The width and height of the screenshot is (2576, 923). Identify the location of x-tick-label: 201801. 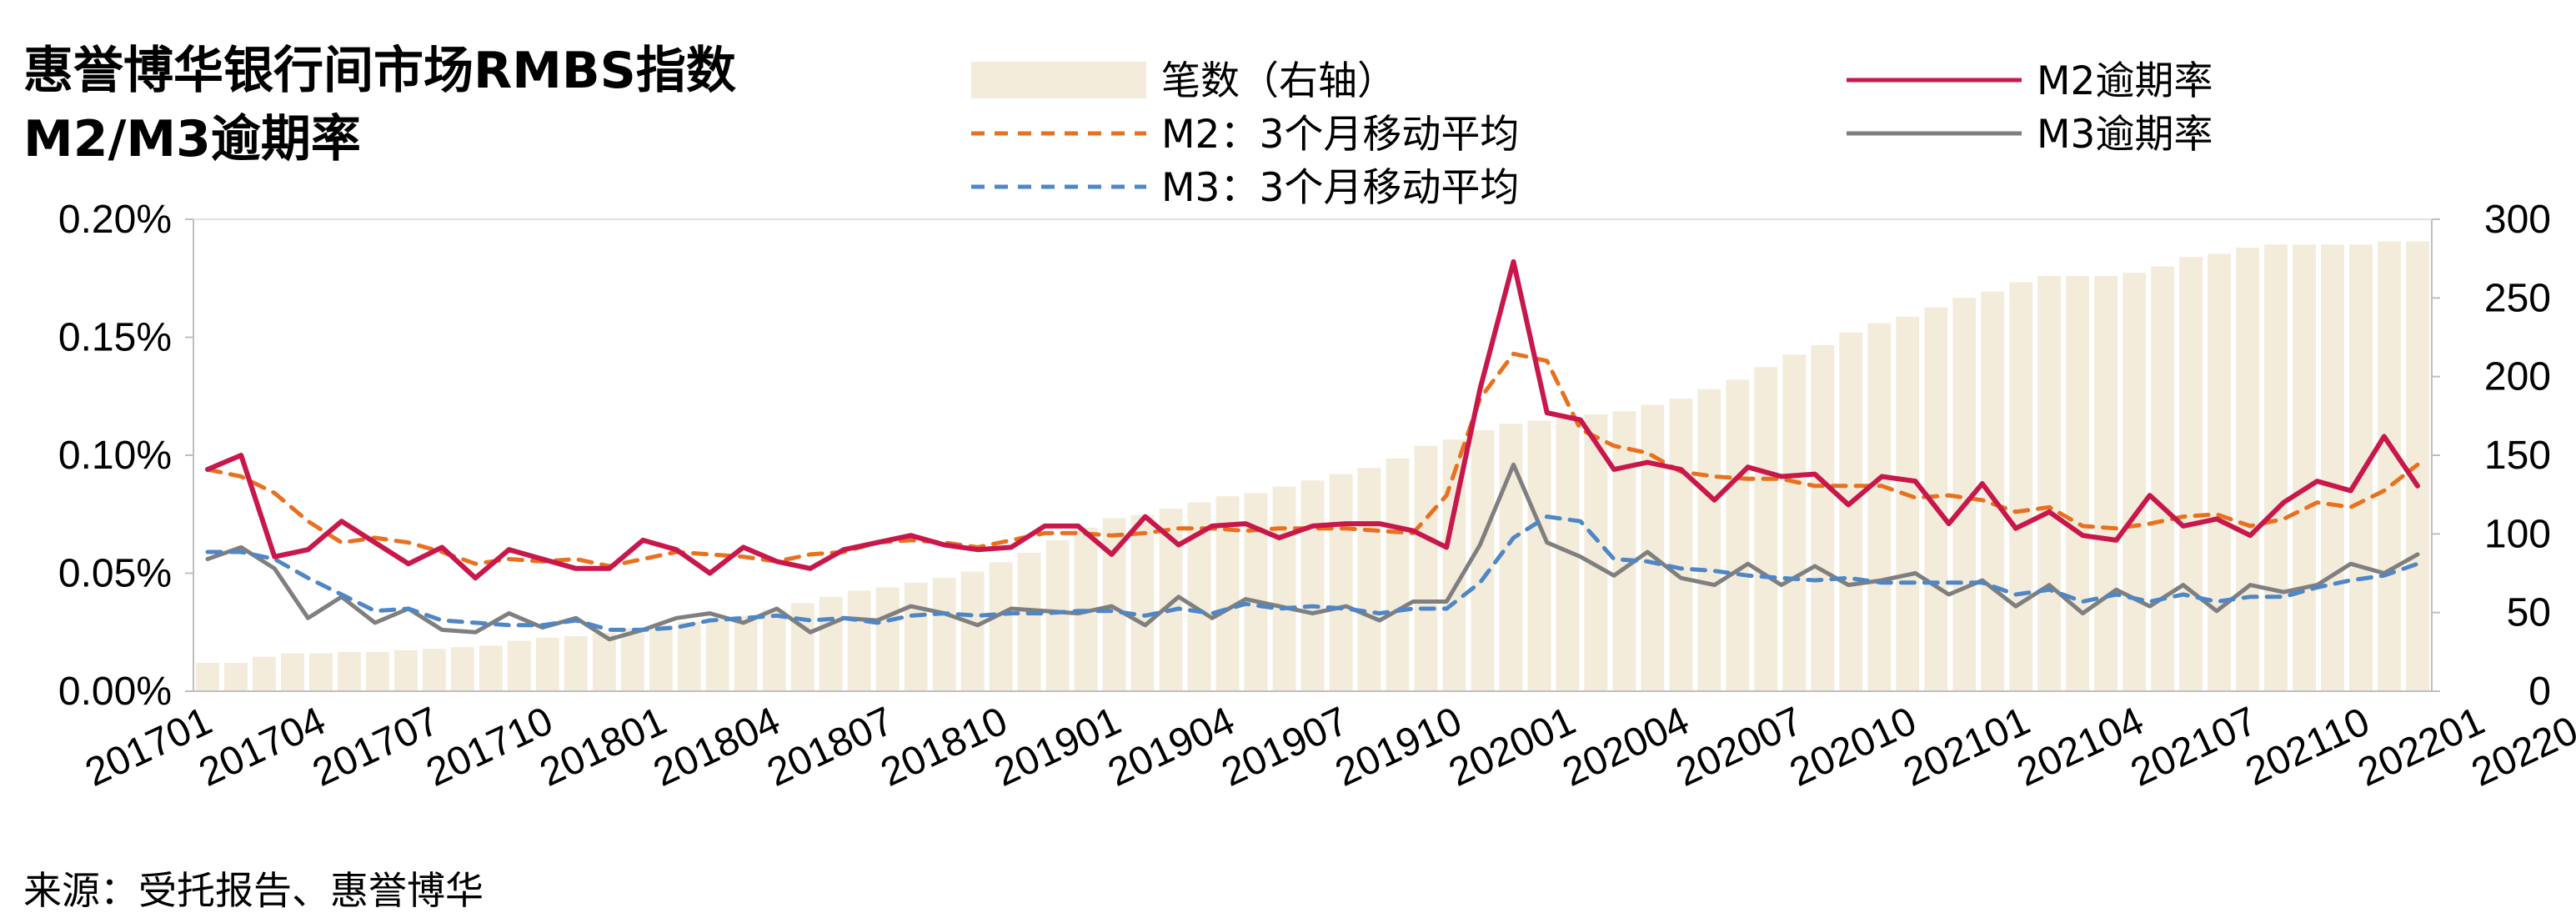
(604, 747).